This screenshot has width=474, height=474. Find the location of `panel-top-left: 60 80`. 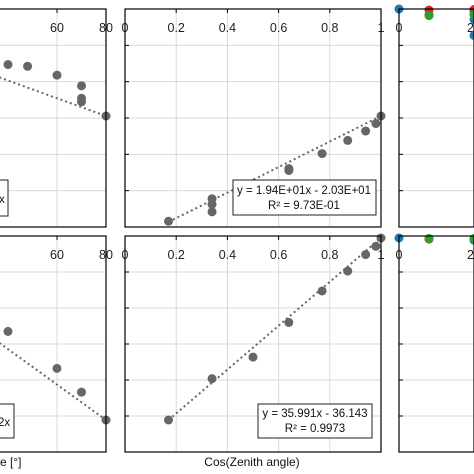

panel-top-left: 60 80 is located at coordinates (56, 118).